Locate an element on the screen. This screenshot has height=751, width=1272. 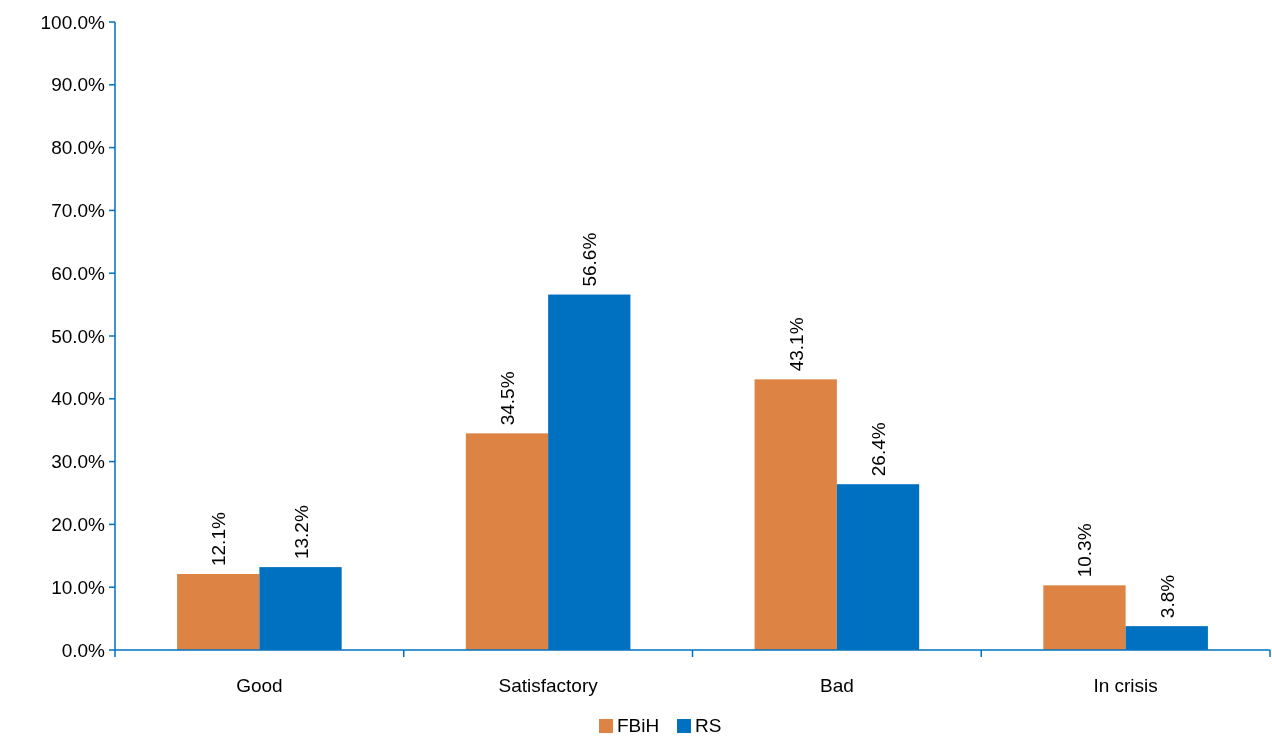
x-tick-label: Satisfactory is located at coordinates (548, 685).